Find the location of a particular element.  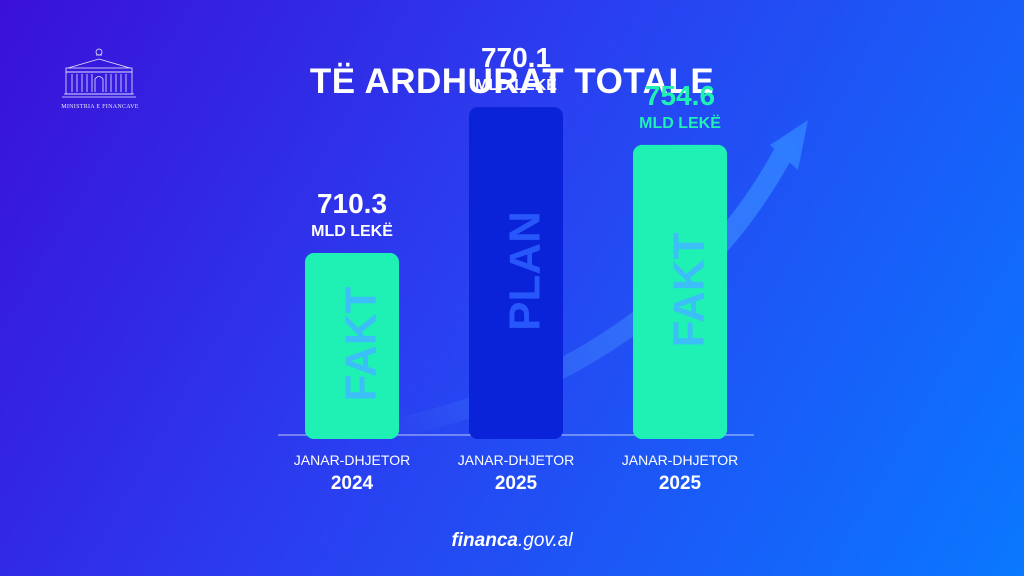

value-label-3: 754.6 is located at coordinates (680, 95).